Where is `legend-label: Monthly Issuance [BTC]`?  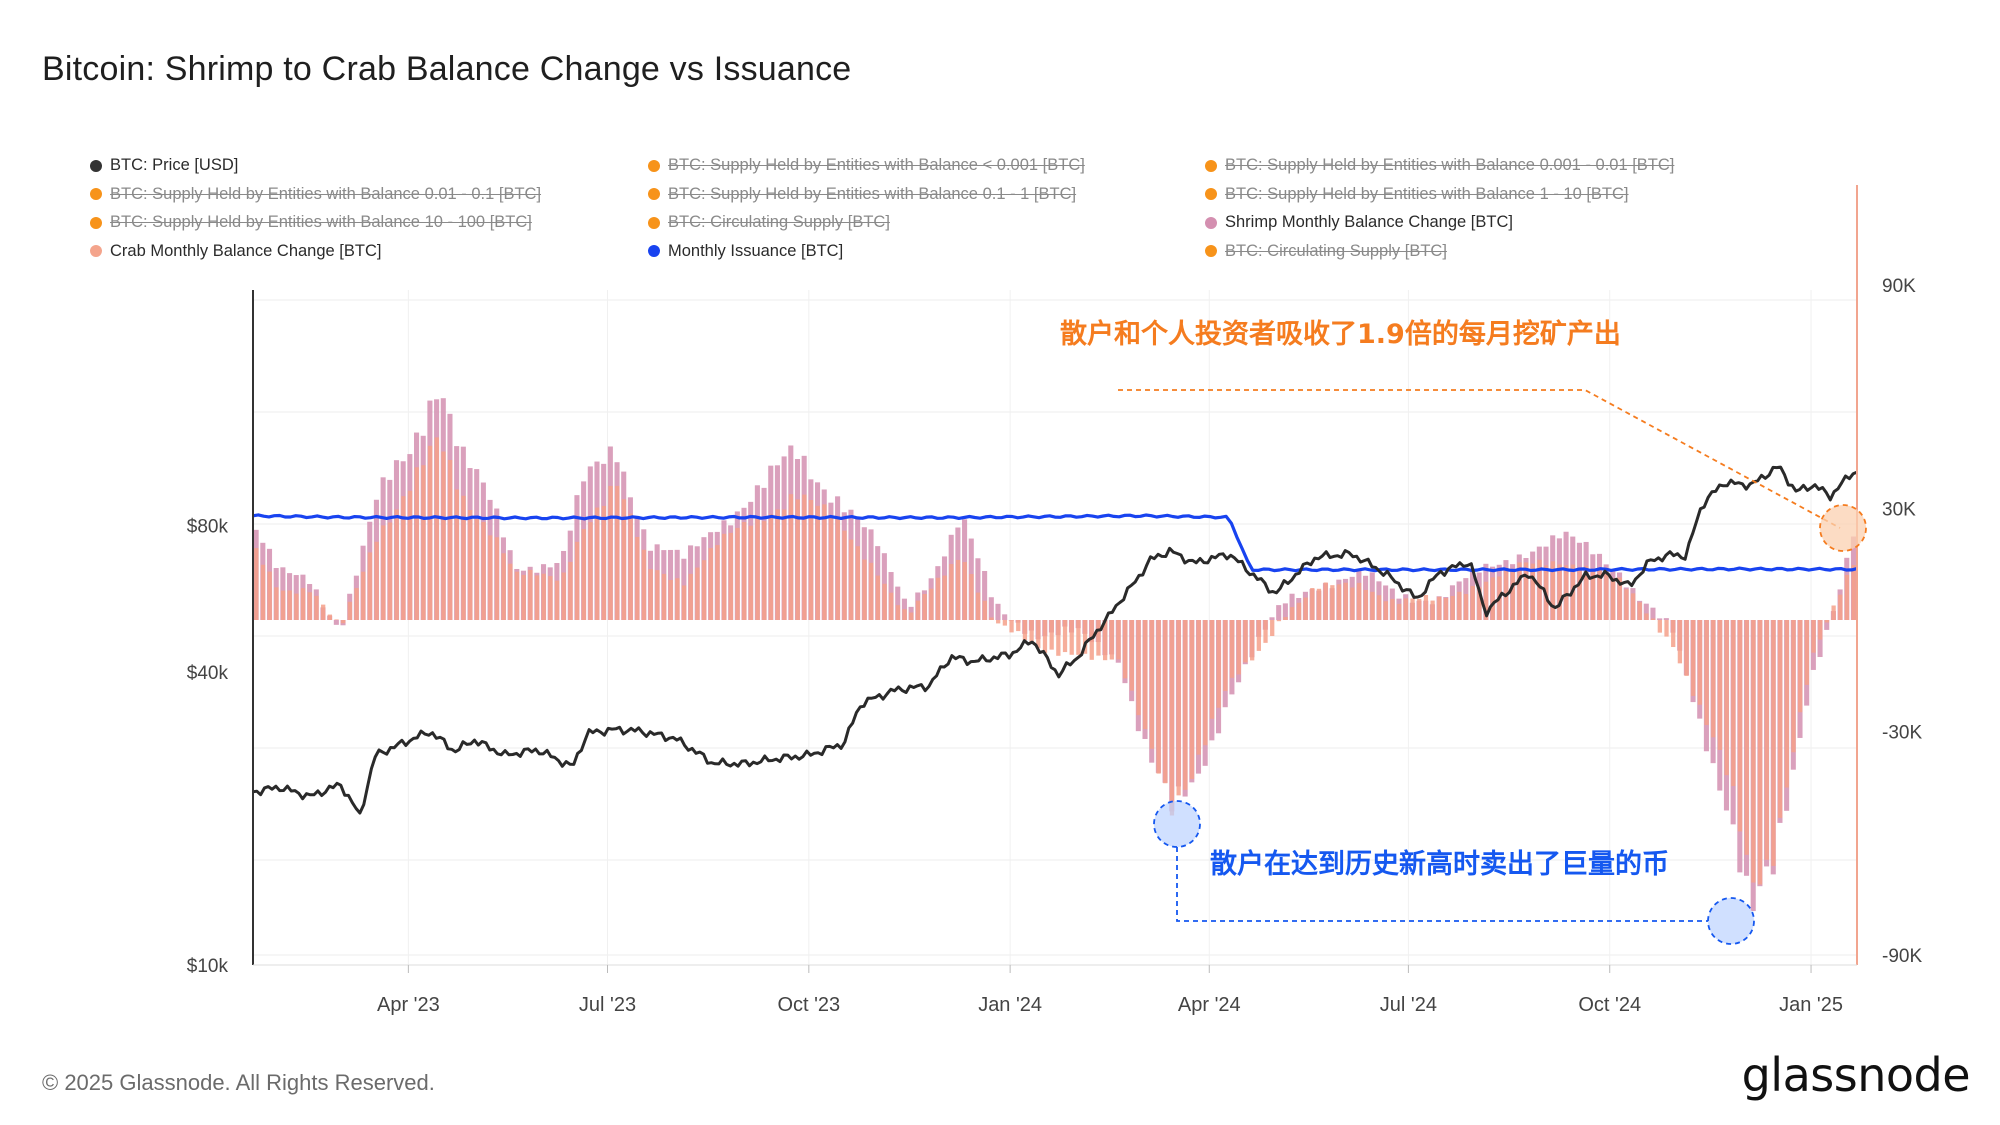 legend-label: Monthly Issuance [BTC] is located at coordinates (756, 250).